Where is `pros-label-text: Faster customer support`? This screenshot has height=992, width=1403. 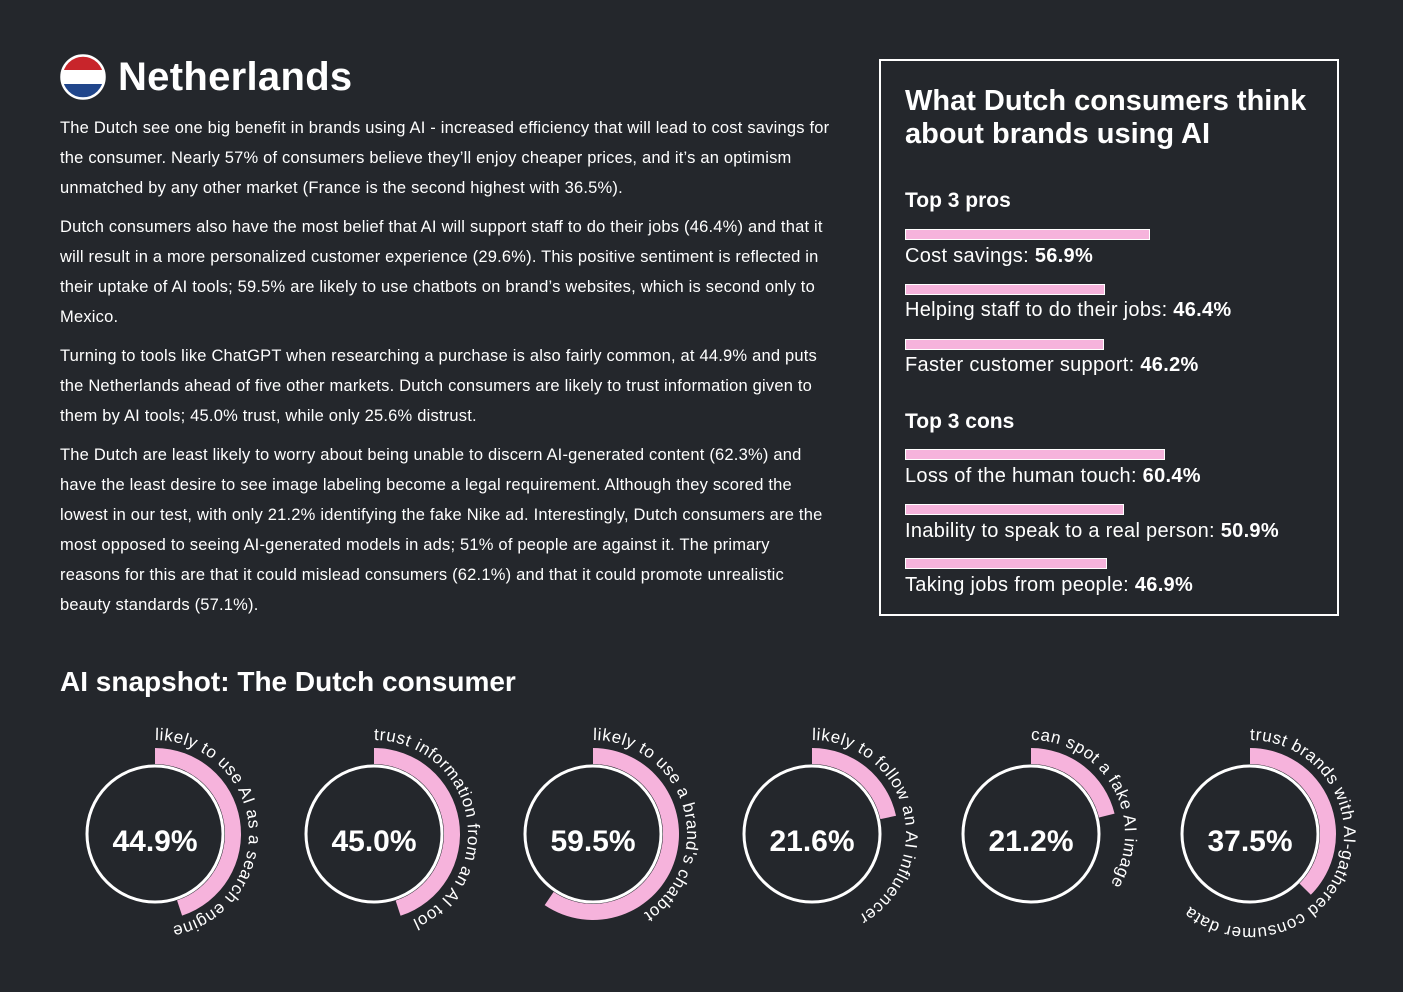 pros-label-text: Faster customer support is located at coordinates (1017, 365).